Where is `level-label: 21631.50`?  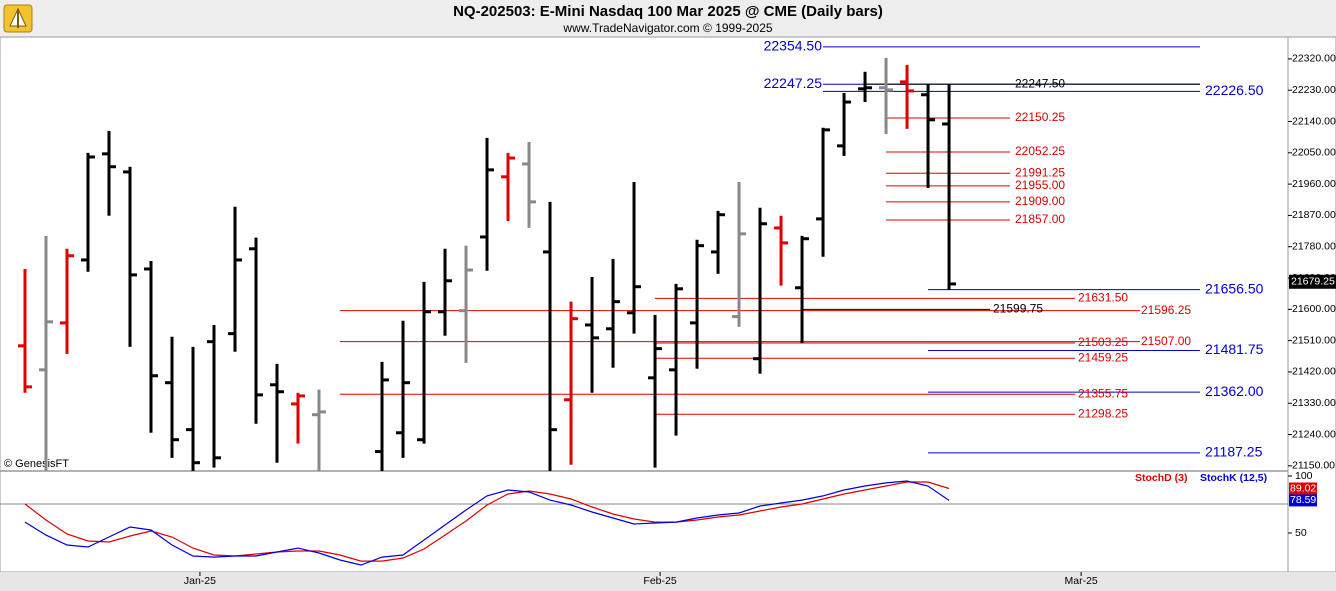
level-label: 21631.50 is located at coordinates (1103, 298).